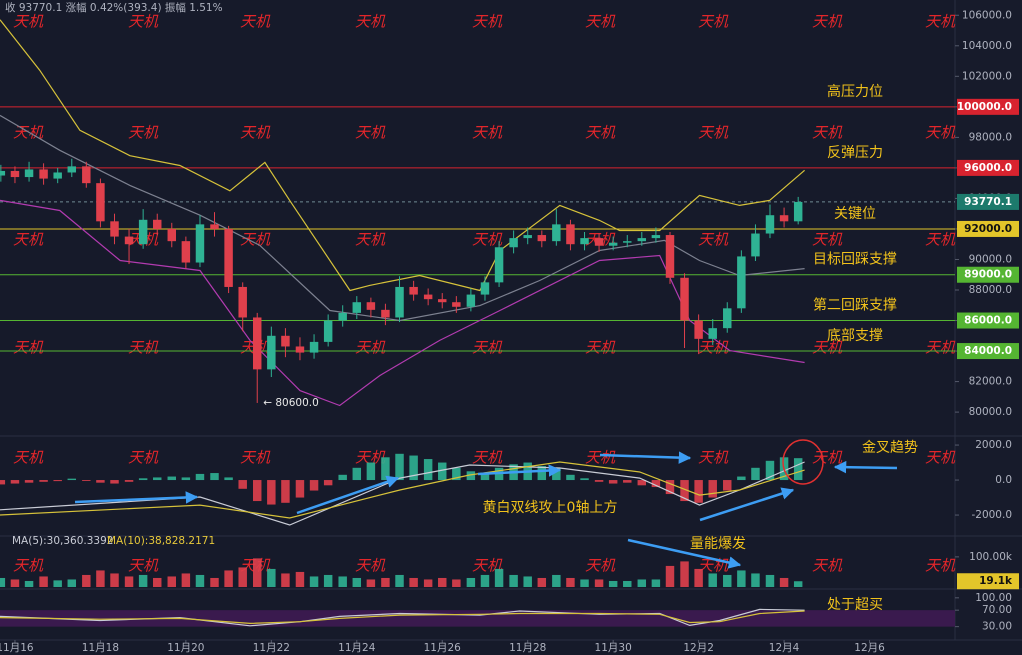 The width and height of the screenshot is (1022, 655). What do you see at coordinates (855, 605) in the screenshot?
I see `annotation: 处于超买` at bounding box center [855, 605].